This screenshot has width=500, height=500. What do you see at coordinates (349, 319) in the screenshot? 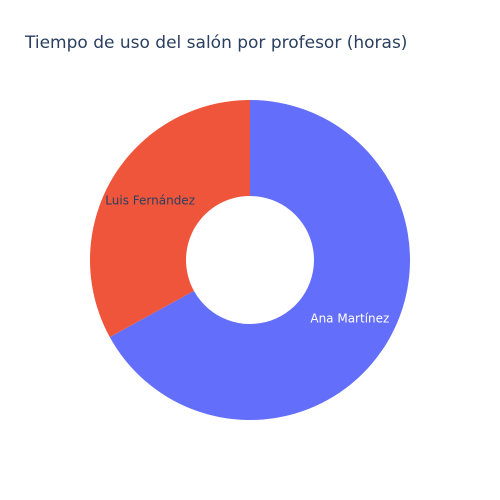
I see `slice-label-0: Ana Martínez` at bounding box center [349, 319].